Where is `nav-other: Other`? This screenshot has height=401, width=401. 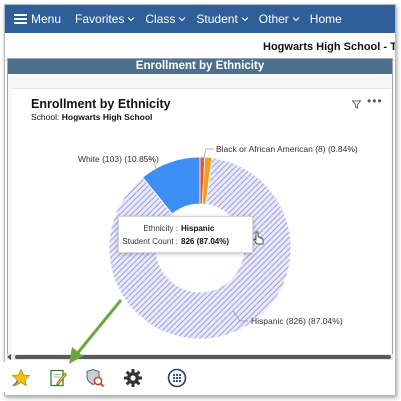
nav-other: Other is located at coordinates (279, 19).